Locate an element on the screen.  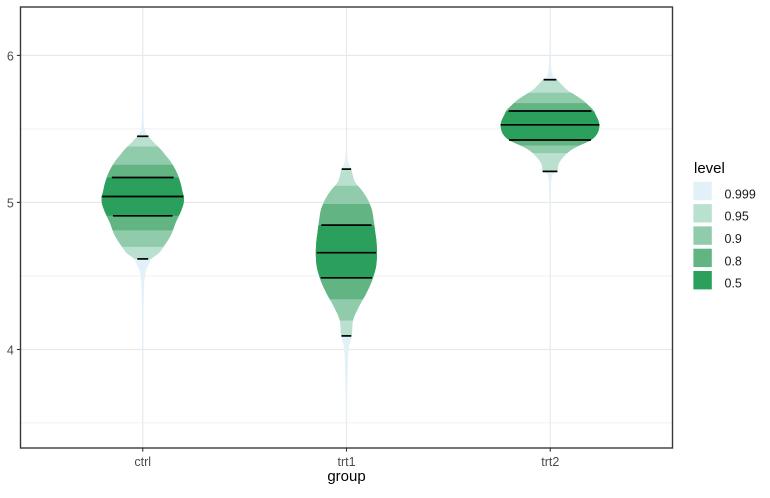
svg-text: 0.95 is located at coordinates (737, 217).